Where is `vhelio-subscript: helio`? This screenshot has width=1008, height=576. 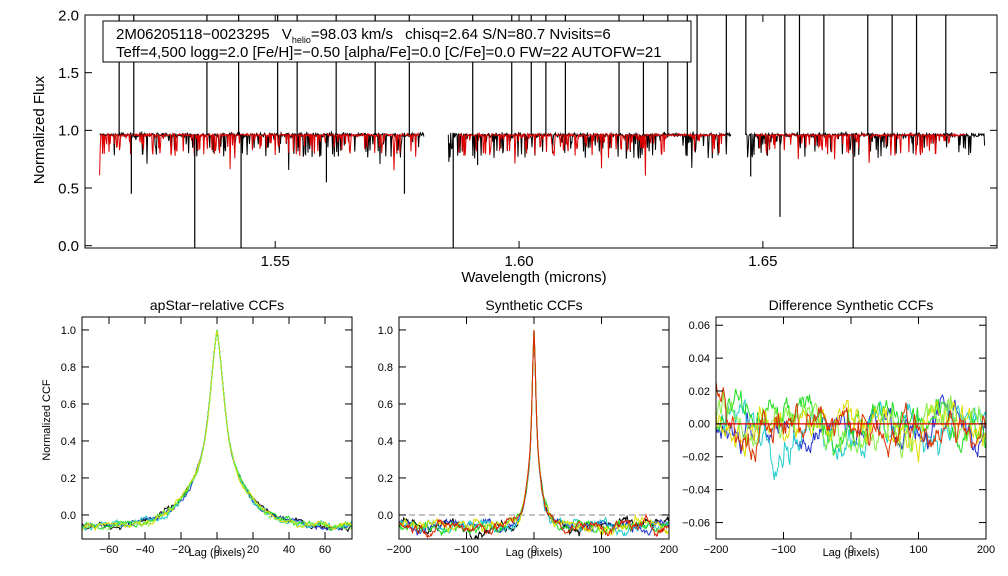
vhelio-subscript: helio is located at coordinates (301, 40).